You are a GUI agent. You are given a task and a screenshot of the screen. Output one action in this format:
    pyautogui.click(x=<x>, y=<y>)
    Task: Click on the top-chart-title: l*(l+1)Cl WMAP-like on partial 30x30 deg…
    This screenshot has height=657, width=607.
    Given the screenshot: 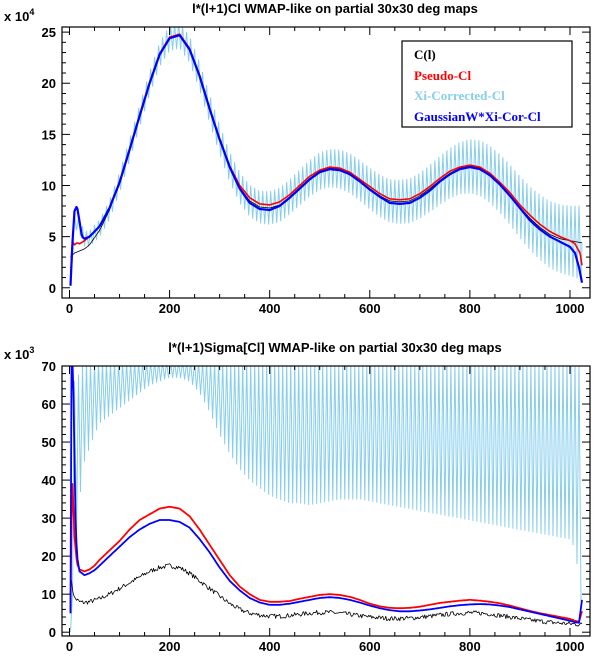 What is the action you would take?
    pyautogui.click(x=335, y=8)
    